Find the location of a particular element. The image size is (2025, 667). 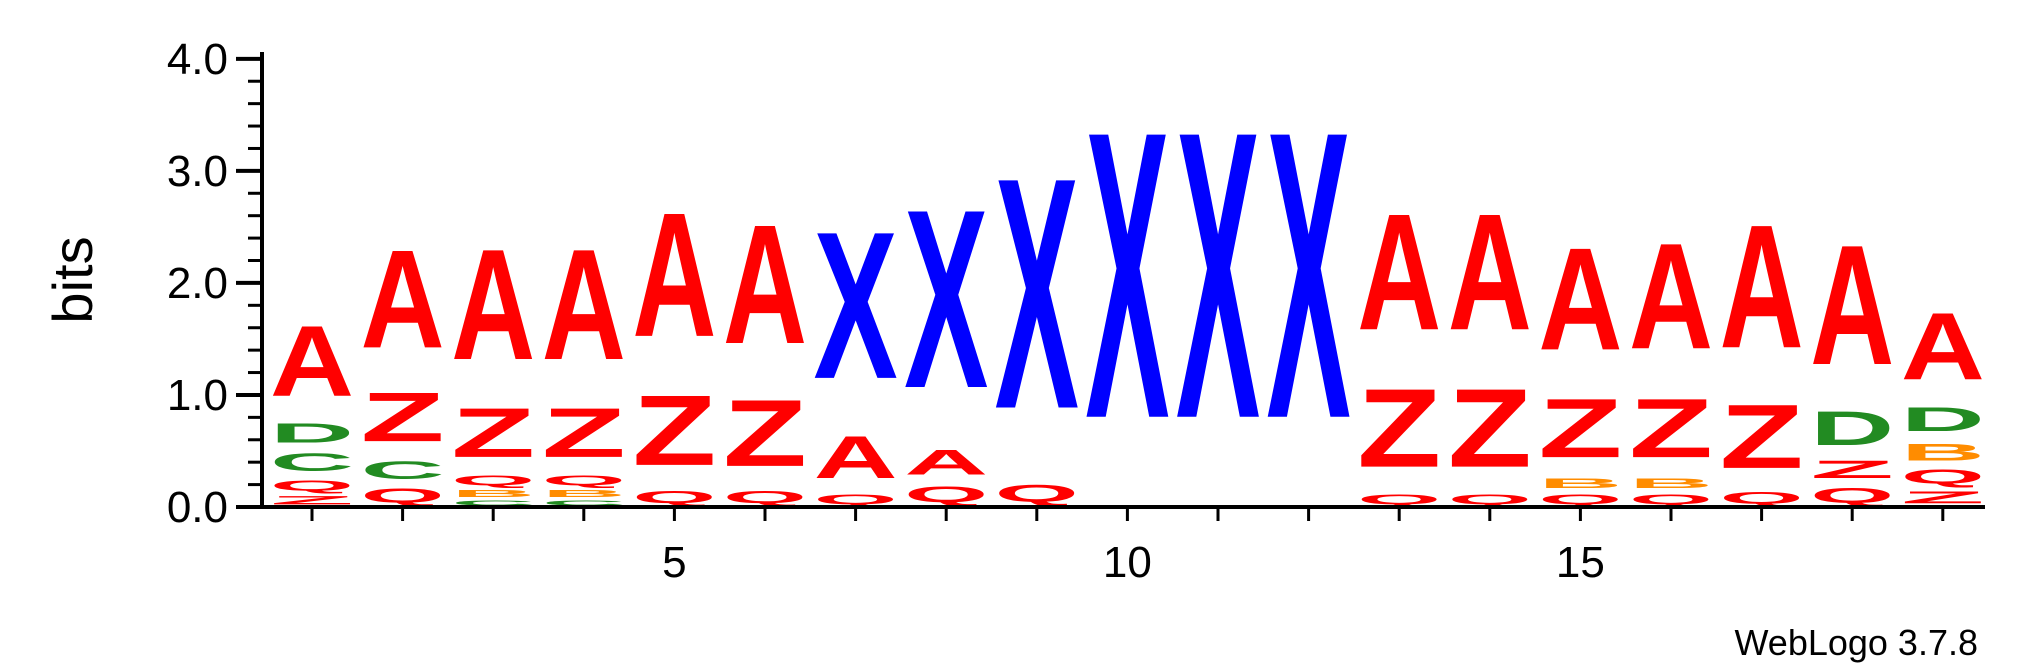

x-tick-label: 10 is located at coordinates (1127, 562).